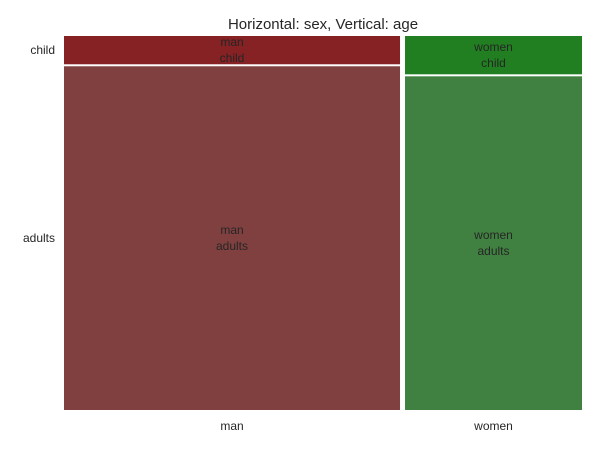  I want to click on x-tick-label-women: women, so click(493, 426).